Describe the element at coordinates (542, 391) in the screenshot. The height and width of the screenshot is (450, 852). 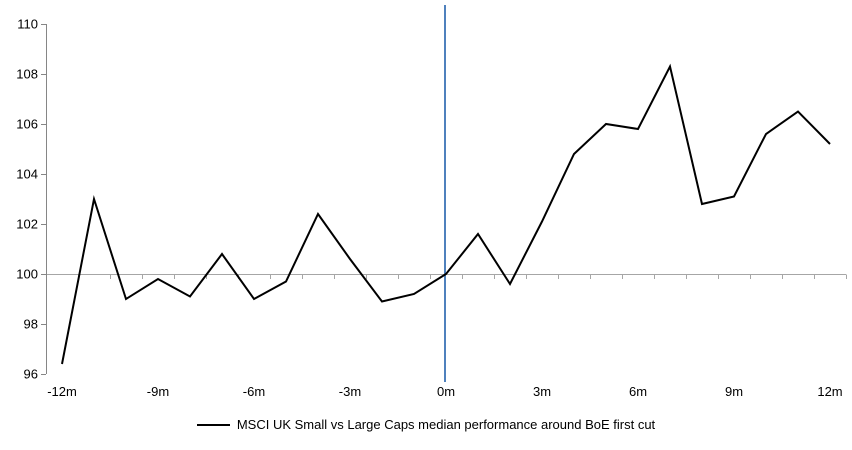
I see `x-tick-label: 3m` at that location.